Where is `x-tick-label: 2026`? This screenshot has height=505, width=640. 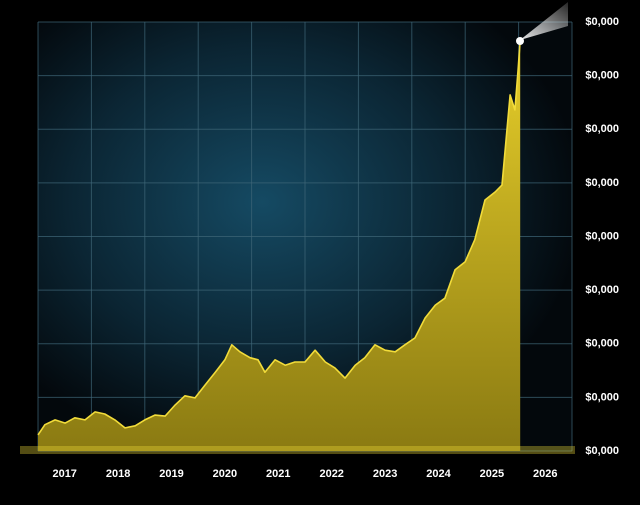 x-tick-label: 2026 is located at coordinates (545, 474).